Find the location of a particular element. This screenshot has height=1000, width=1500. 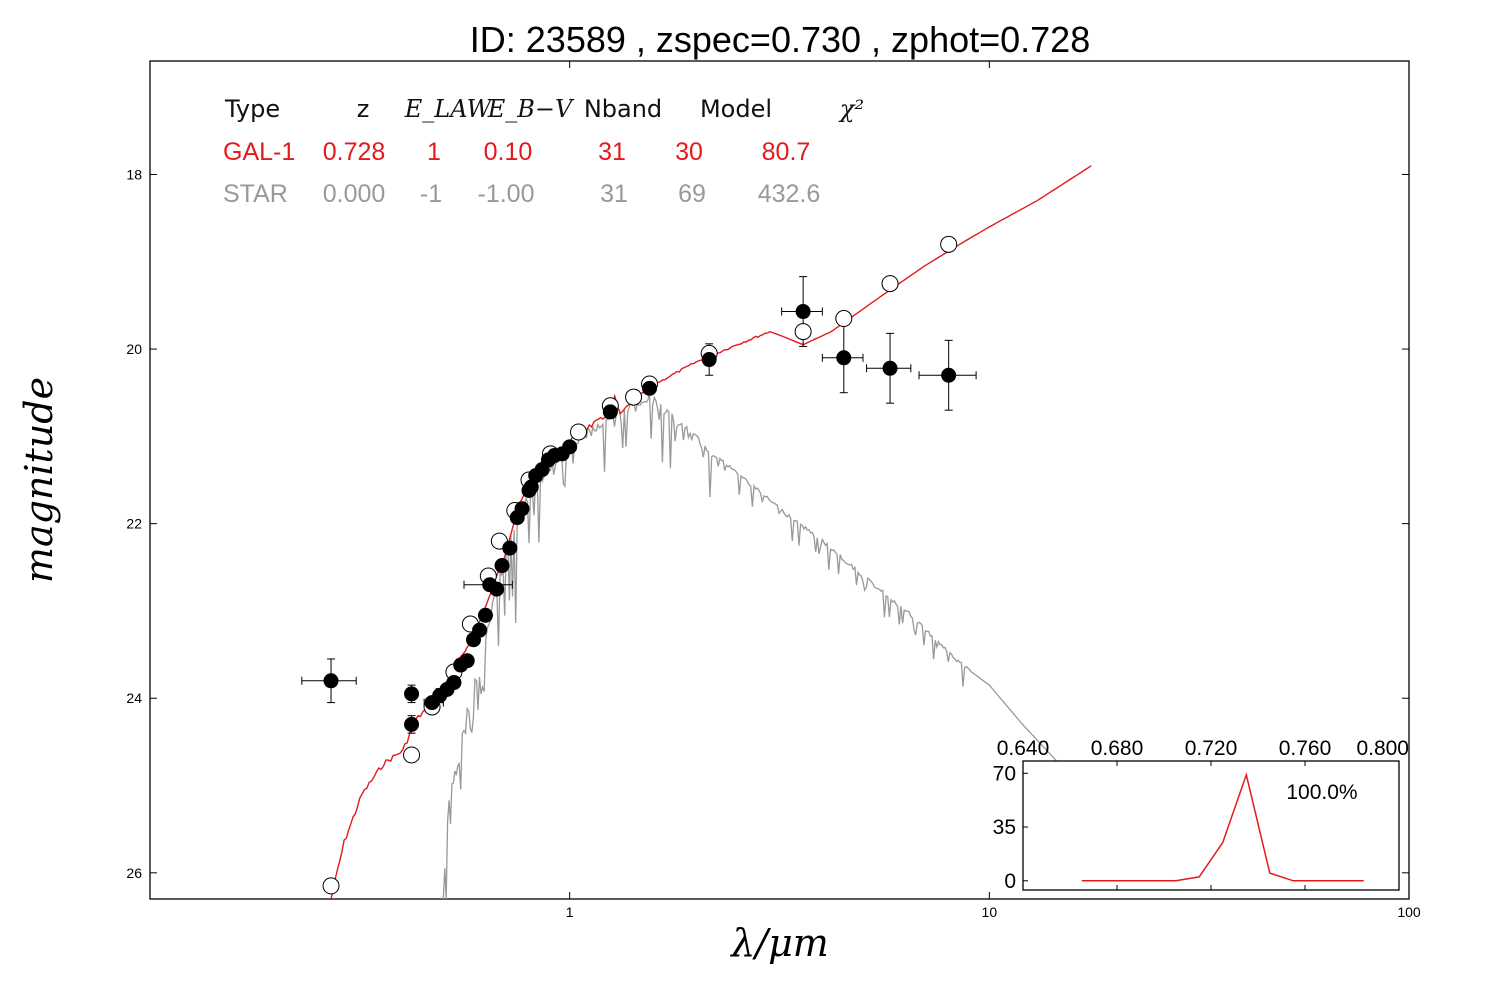

star-row-nband: 31 is located at coordinates (614, 194).